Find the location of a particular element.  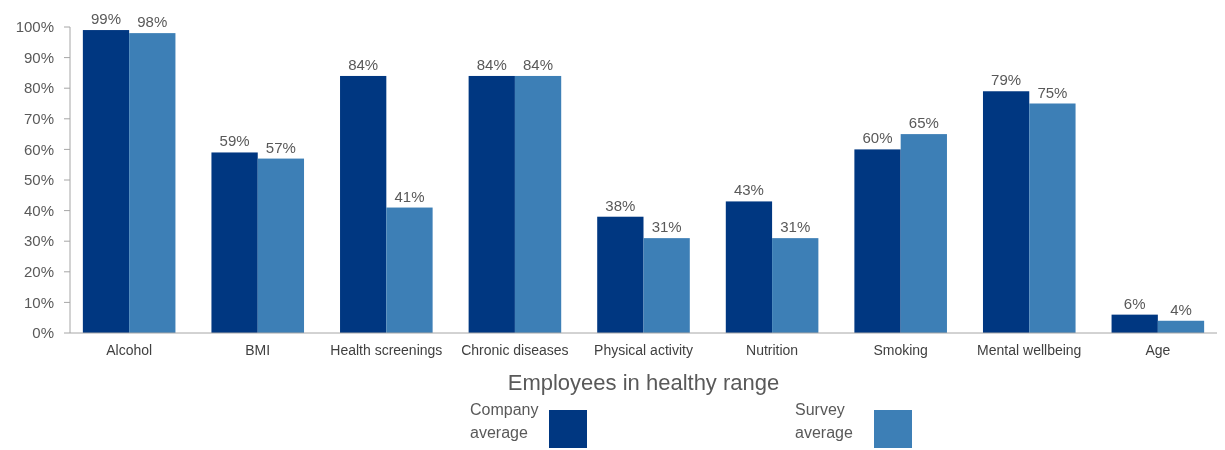

legend-label: Survey average is located at coordinates (824, 421).